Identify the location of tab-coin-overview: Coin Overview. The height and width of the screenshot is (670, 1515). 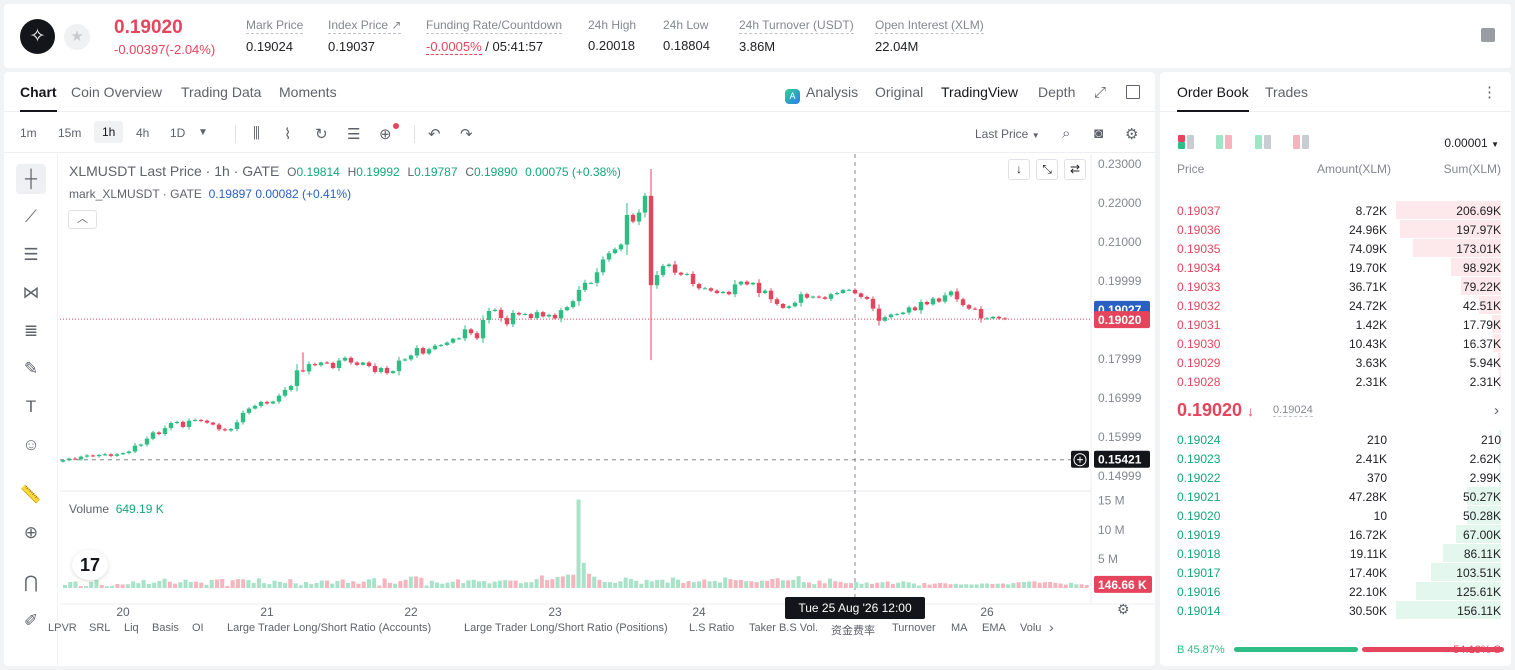
(117, 92).